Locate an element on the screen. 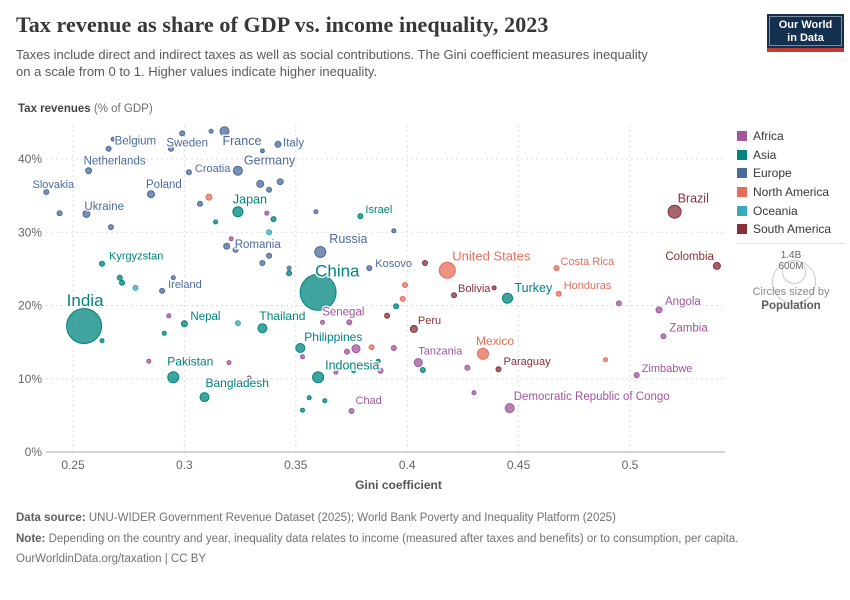 The width and height of the screenshot is (850, 600). legend-item-oceania: Oceania is located at coordinates (784, 210).